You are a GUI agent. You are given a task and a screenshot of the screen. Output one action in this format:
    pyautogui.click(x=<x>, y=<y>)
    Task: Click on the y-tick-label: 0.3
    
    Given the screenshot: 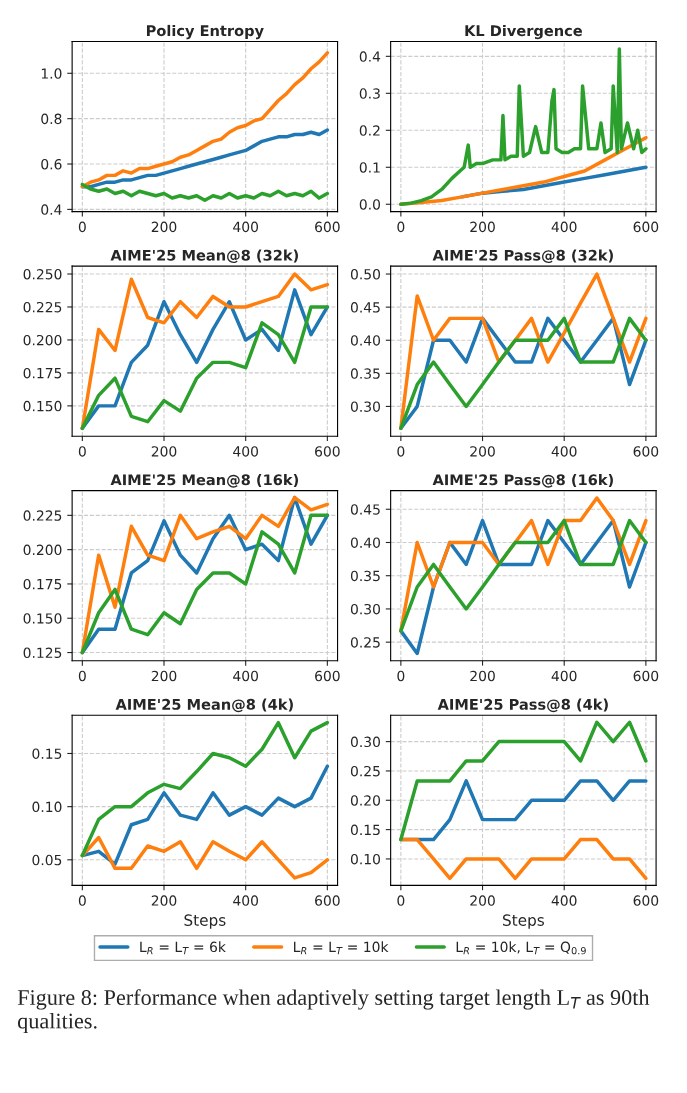 What is the action you would take?
    pyautogui.click(x=369, y=93)
    